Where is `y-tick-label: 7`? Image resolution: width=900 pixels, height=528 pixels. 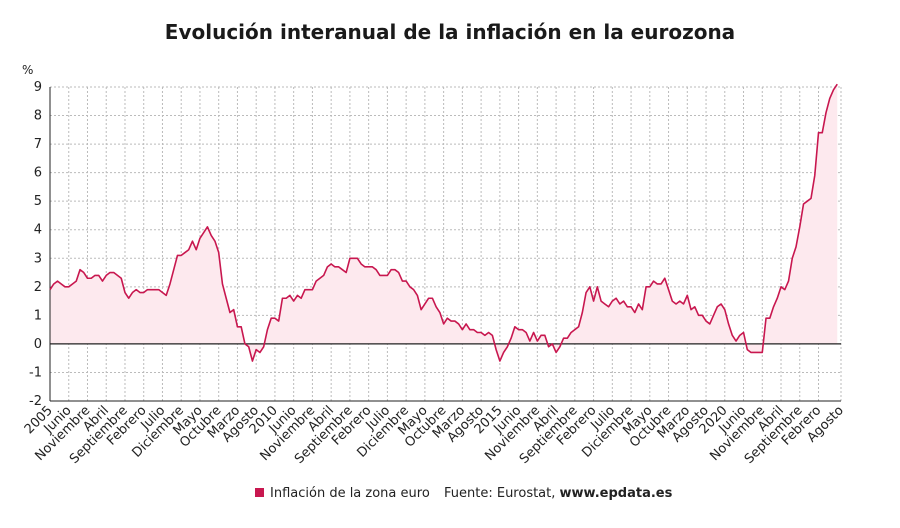 y-tick-label: 7 is located at coordinates (38, 144).